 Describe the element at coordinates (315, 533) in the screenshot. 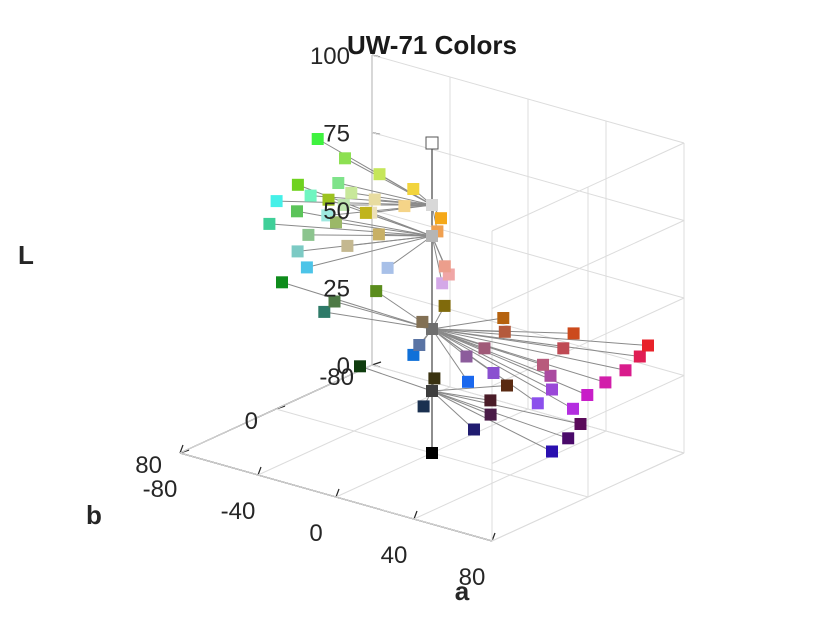

I see `x-tick-label: 0` at that location.